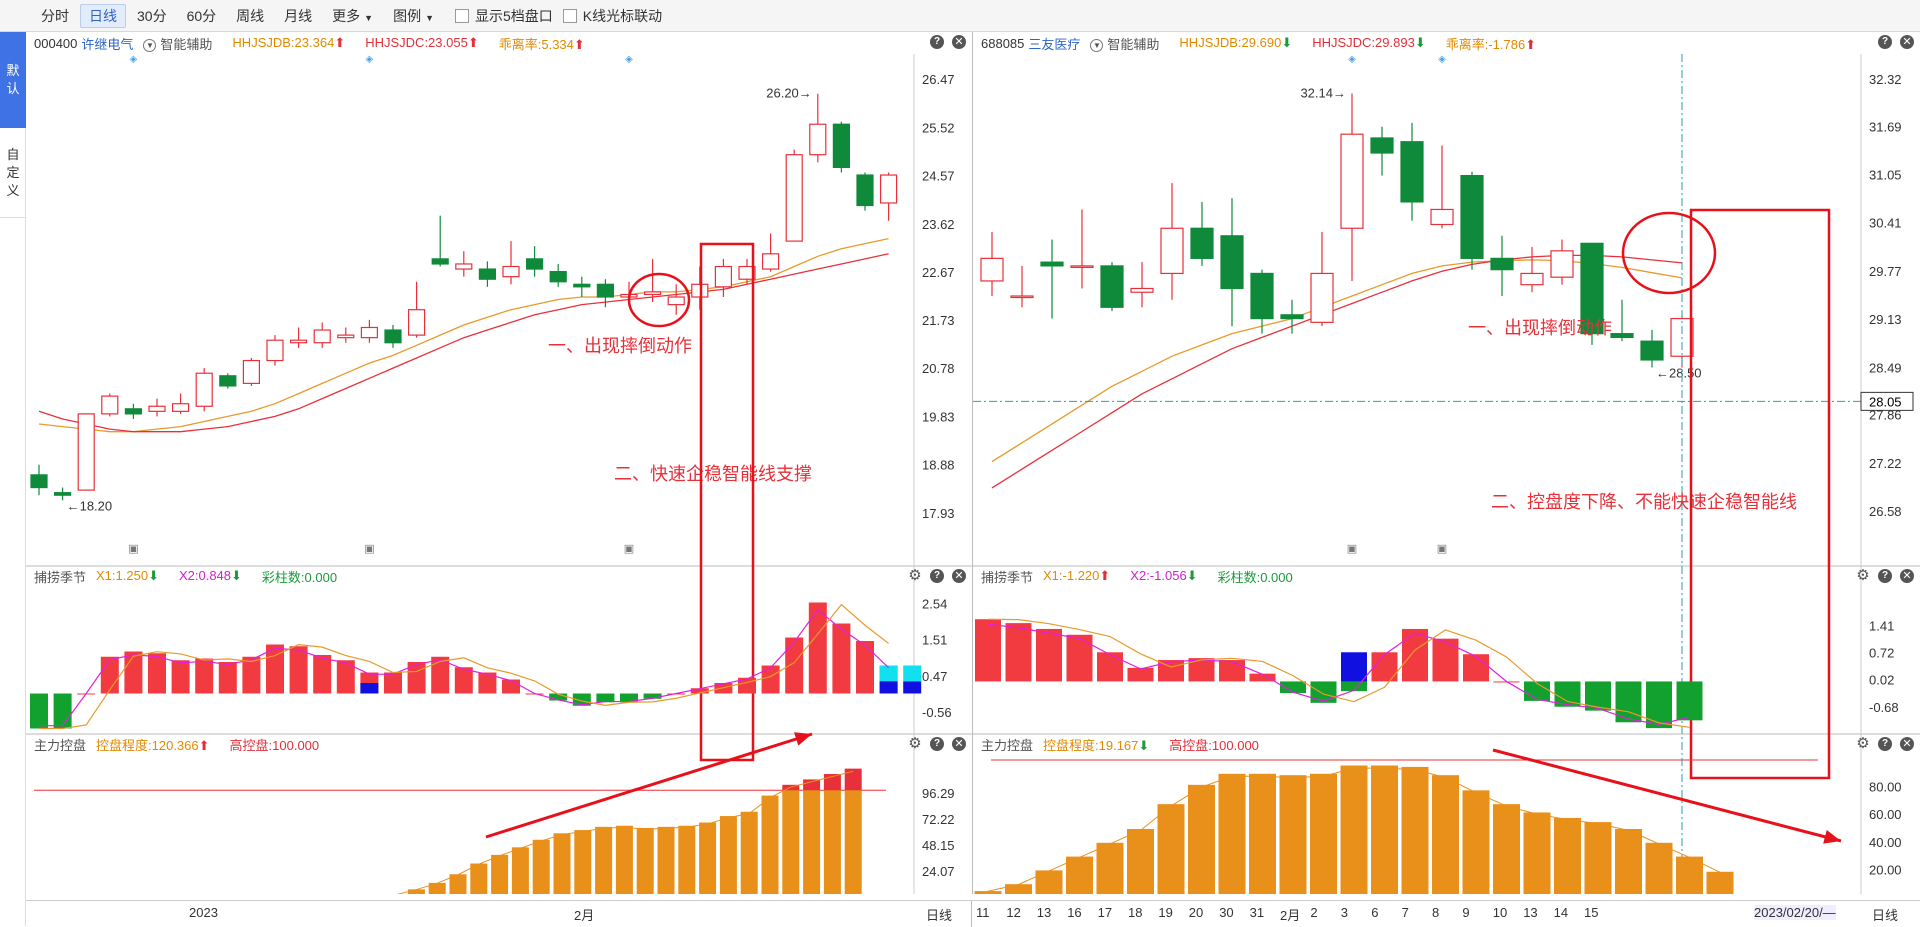 The height and width of the screenshot is (927, 1920). What do you see at coordinates (1832, 837) in the screenshot?
I see `arrow-head-icon` at bounding box center [1832, 837].